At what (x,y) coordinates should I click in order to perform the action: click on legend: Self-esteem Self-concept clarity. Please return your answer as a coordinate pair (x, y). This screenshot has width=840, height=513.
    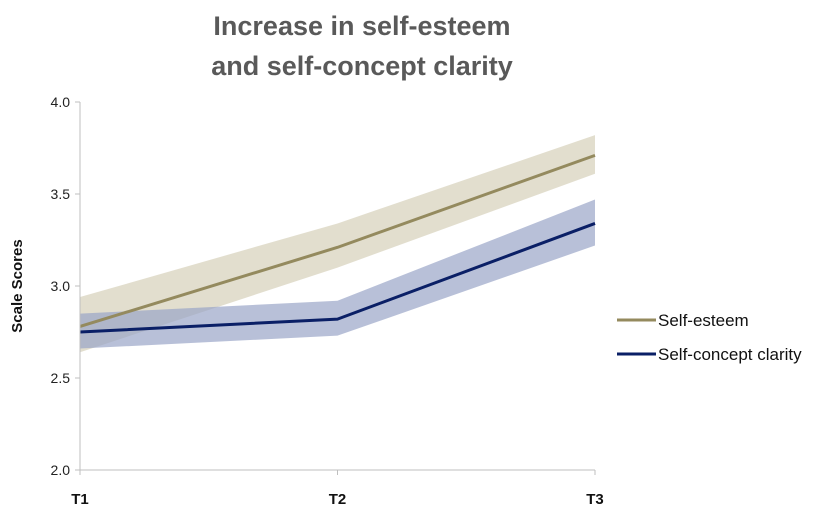
    Looking at the image, I should click on (709, 337).